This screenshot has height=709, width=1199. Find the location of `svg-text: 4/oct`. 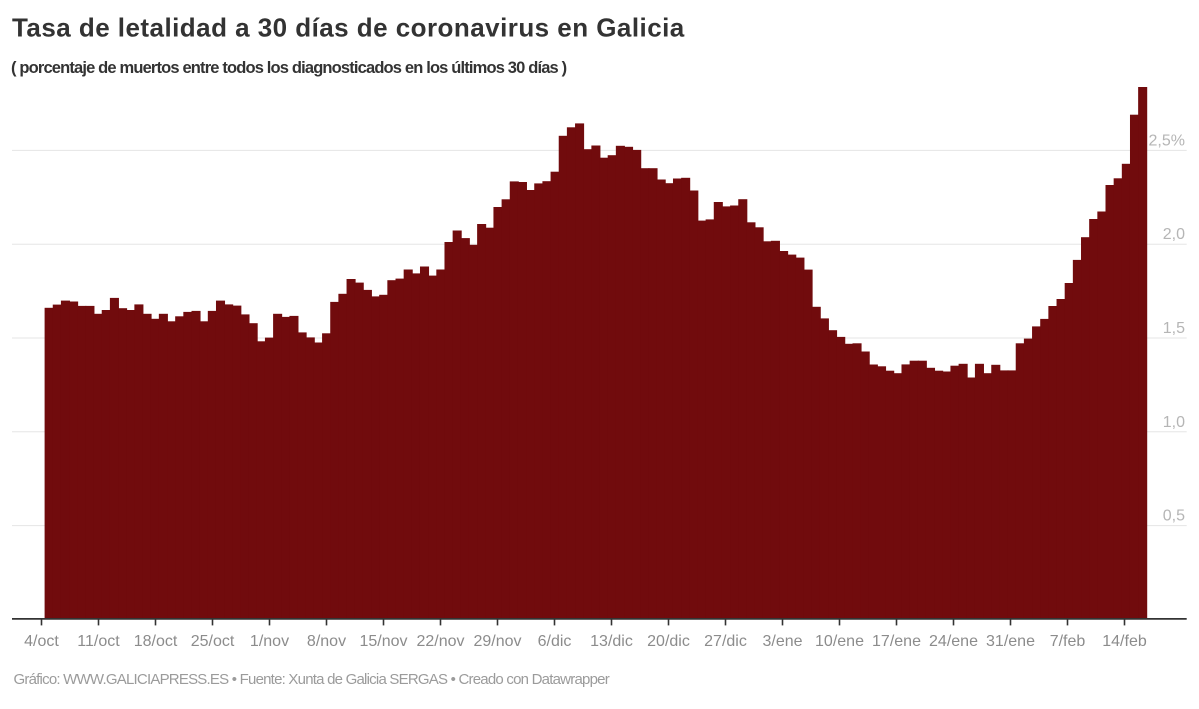

svg-text: 4/oct is located at coordinates (41, 641).